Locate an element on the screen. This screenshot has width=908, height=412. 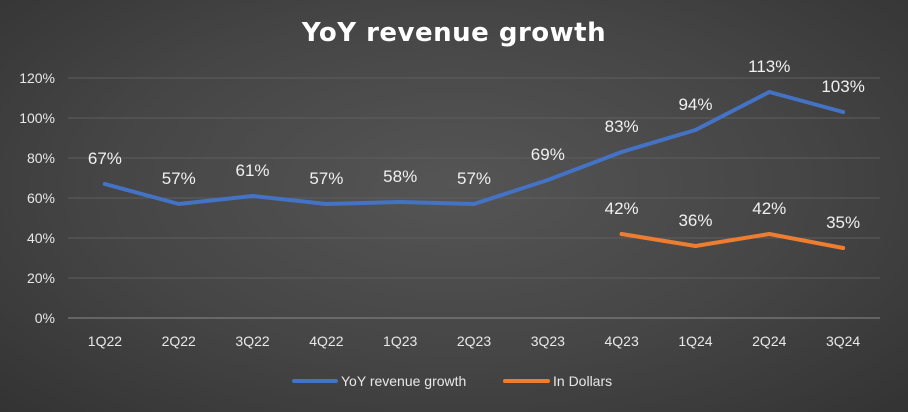
data-label: 83% is located at coordinates (622, 126).